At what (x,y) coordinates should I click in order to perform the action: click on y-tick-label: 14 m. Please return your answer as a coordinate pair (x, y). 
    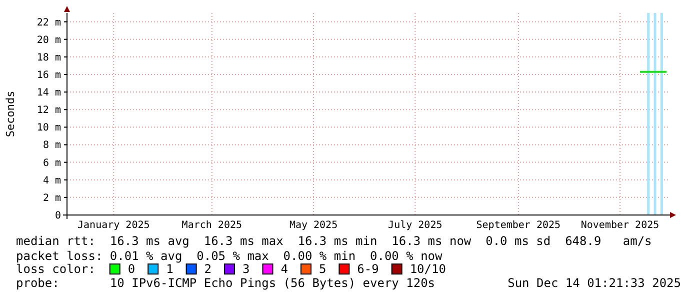
    Looking at the image, I should click on (48, 93).